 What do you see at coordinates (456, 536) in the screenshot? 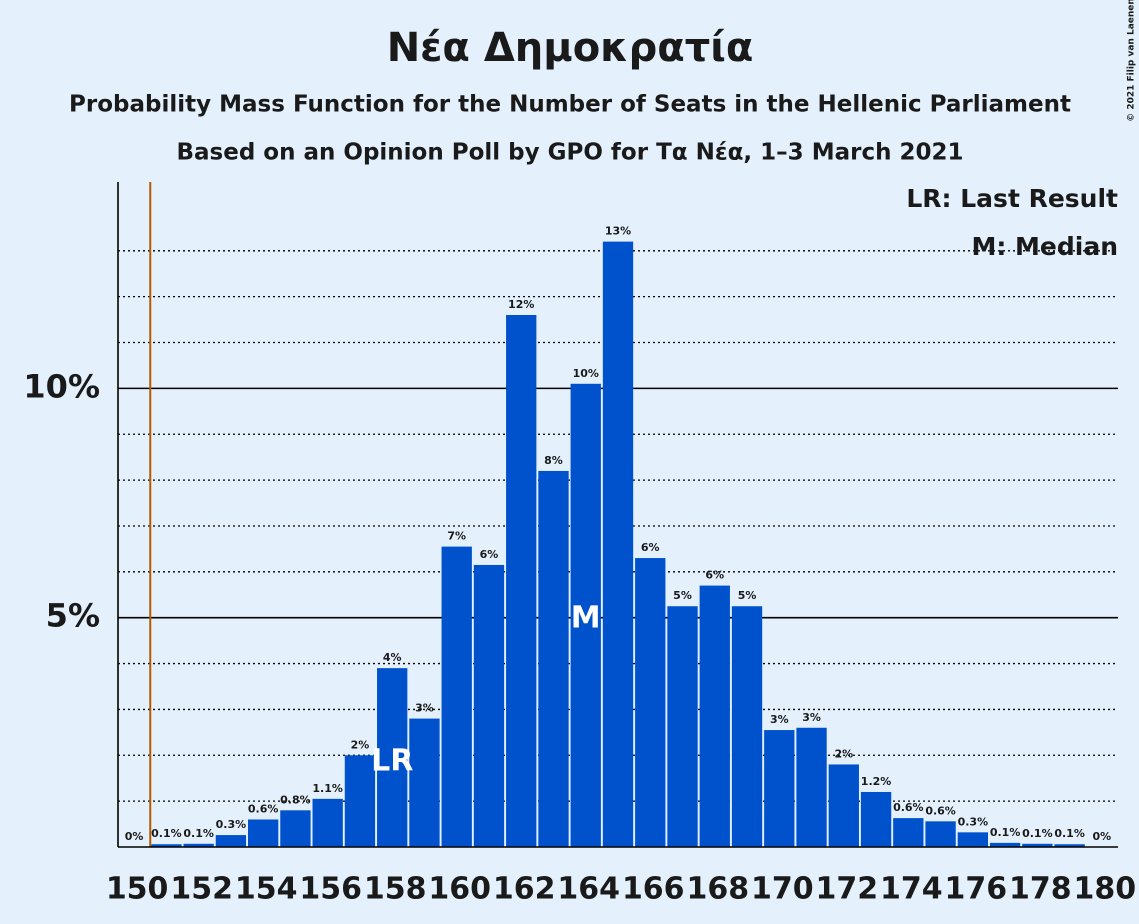
I see `value-label: 7%` at bounding box center [456, 536].